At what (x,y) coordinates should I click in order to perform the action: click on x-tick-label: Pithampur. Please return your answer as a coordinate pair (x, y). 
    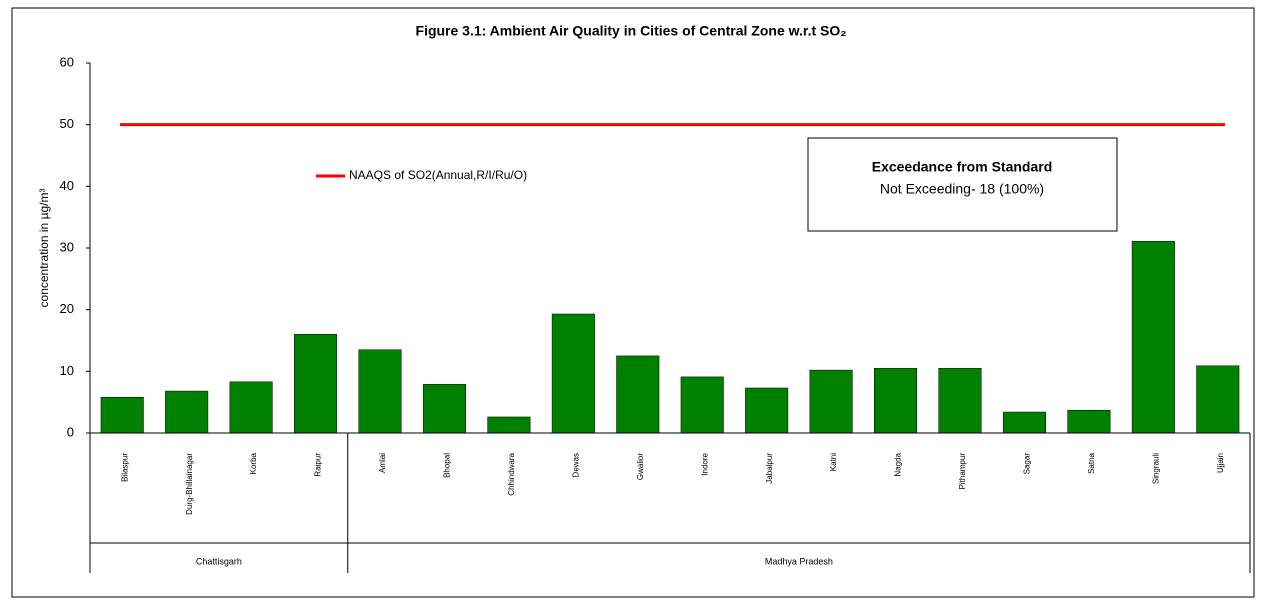
    Looking at the image, I should click on (962, 471).